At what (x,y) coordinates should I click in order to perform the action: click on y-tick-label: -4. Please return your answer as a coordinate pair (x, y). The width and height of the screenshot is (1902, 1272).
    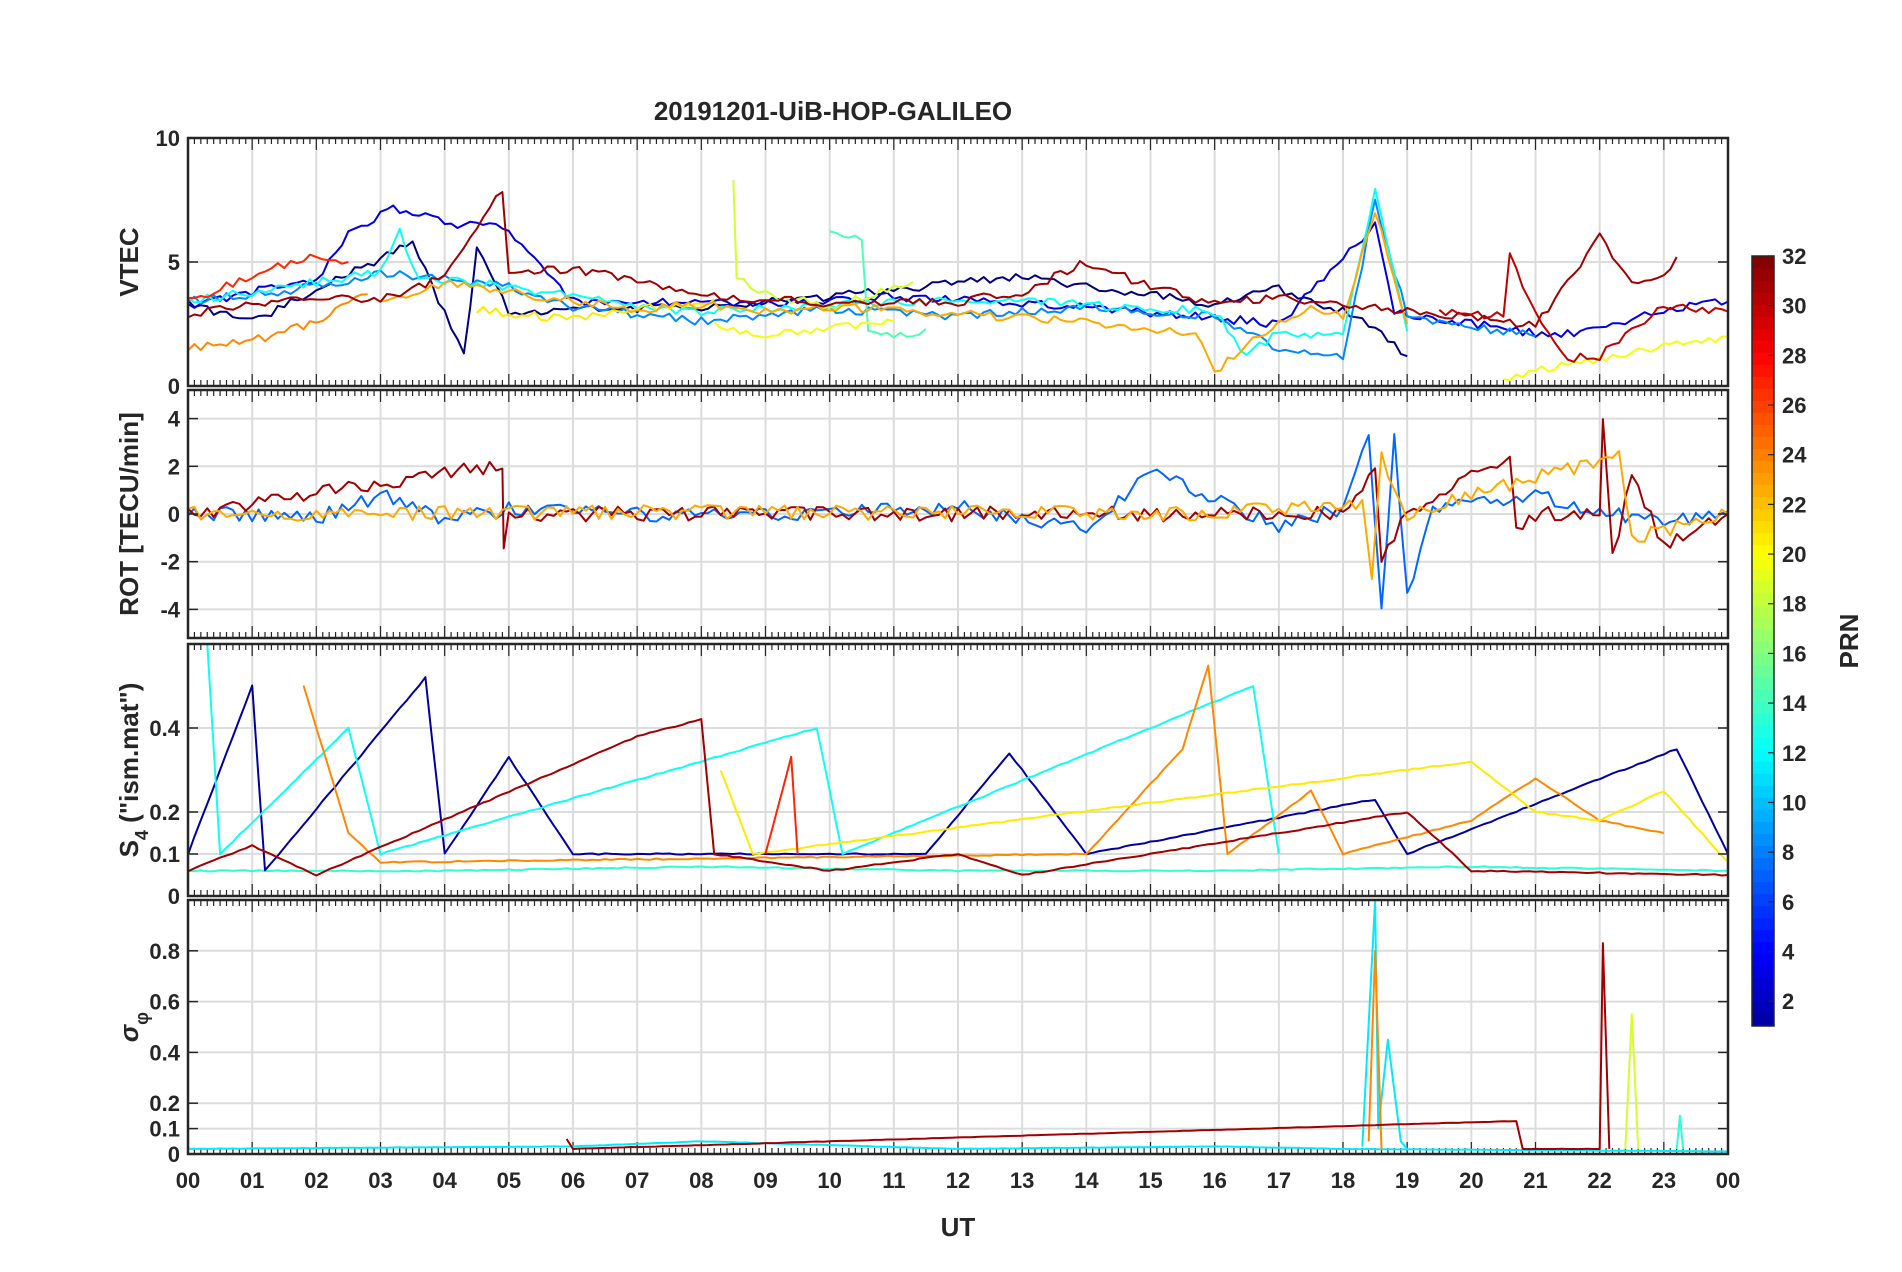
    Looking at the image, I should click on (170, 609).